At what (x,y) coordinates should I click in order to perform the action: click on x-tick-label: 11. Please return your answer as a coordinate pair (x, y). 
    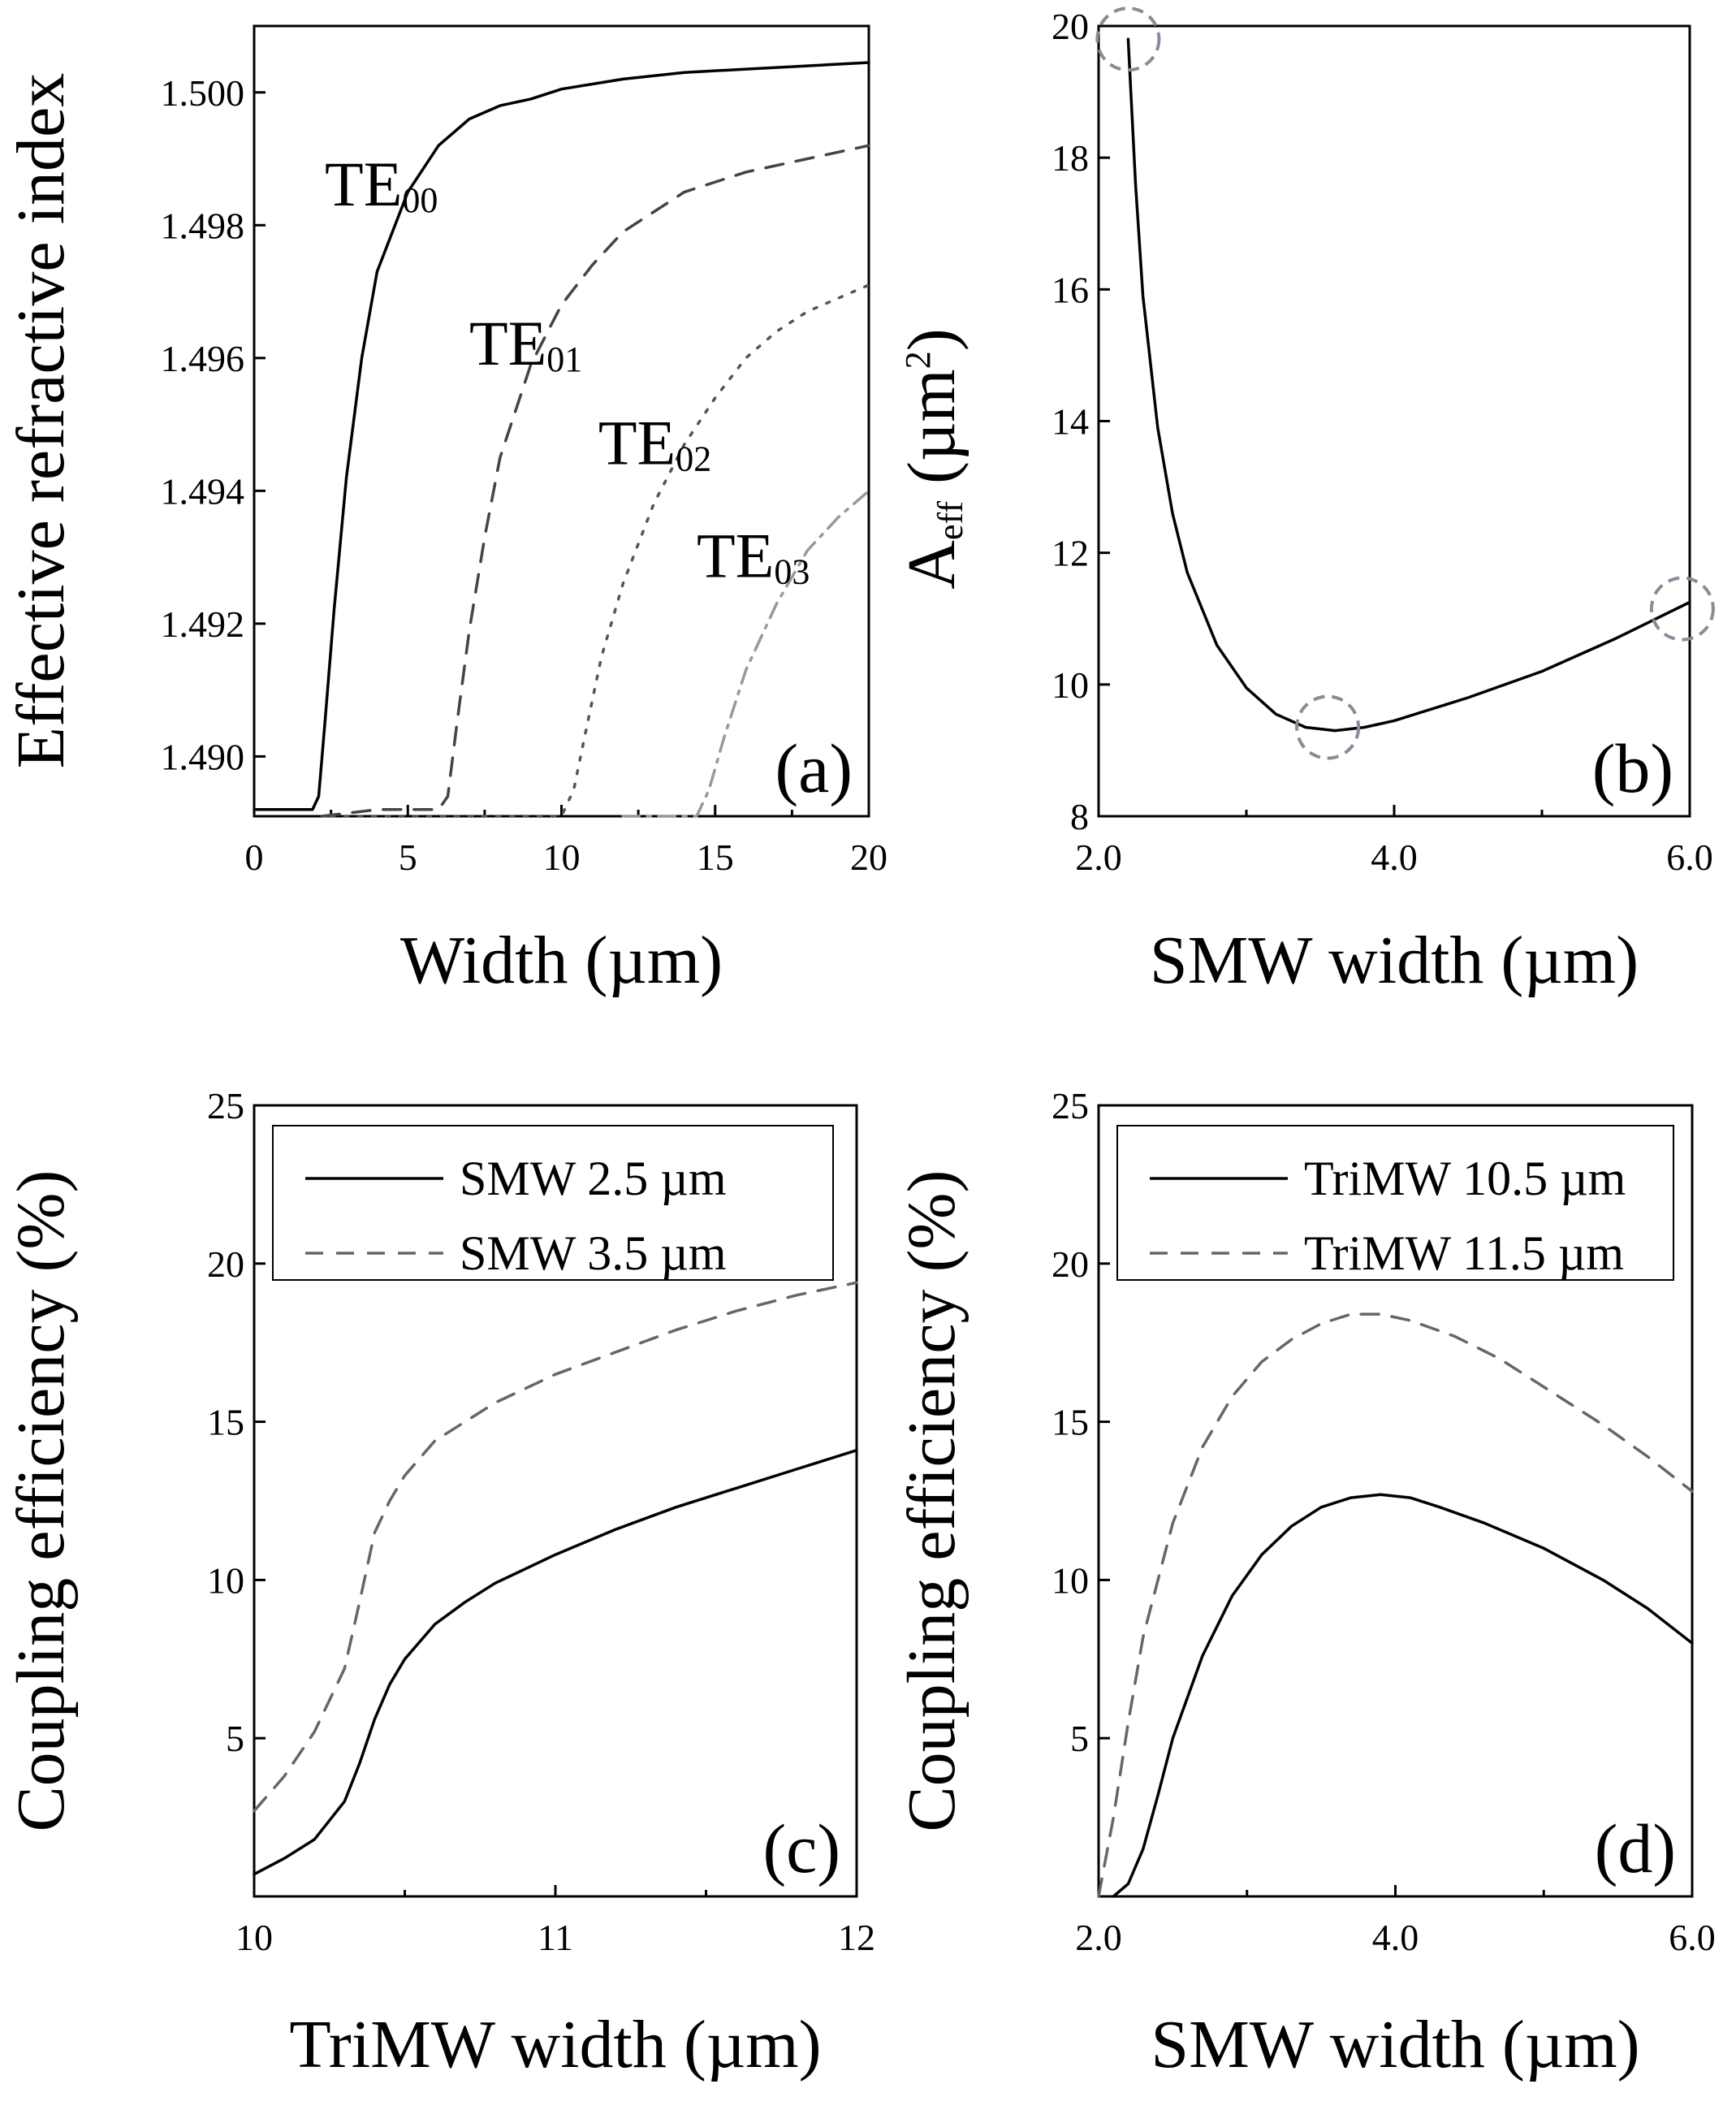
    Looking at the image, I should click on (555, 1938).